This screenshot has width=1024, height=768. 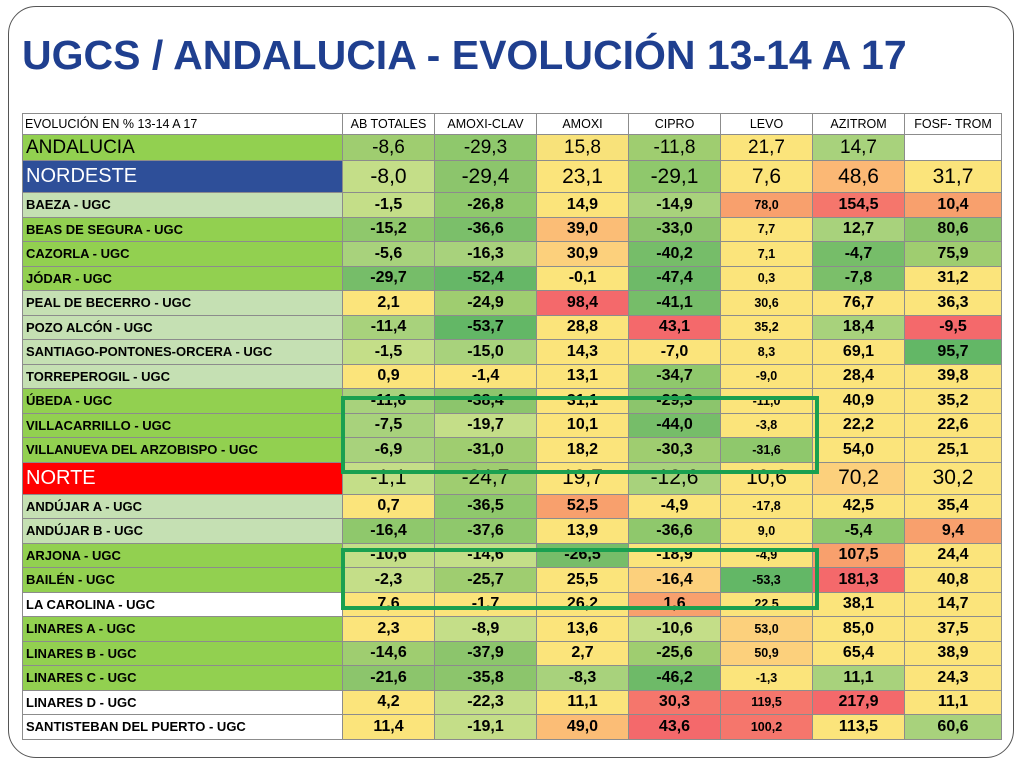 What do you see at coordinates (388, 254) in the screenshot?
I see `value-cell: -5,6` at bounding box center [388, 254].